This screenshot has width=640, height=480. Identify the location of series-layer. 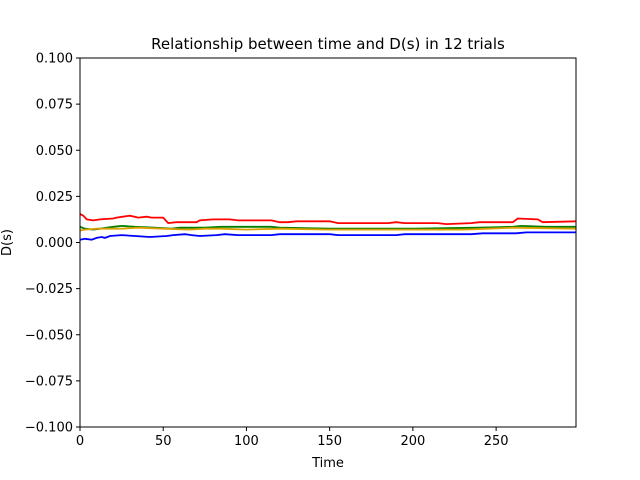
(328, 227).